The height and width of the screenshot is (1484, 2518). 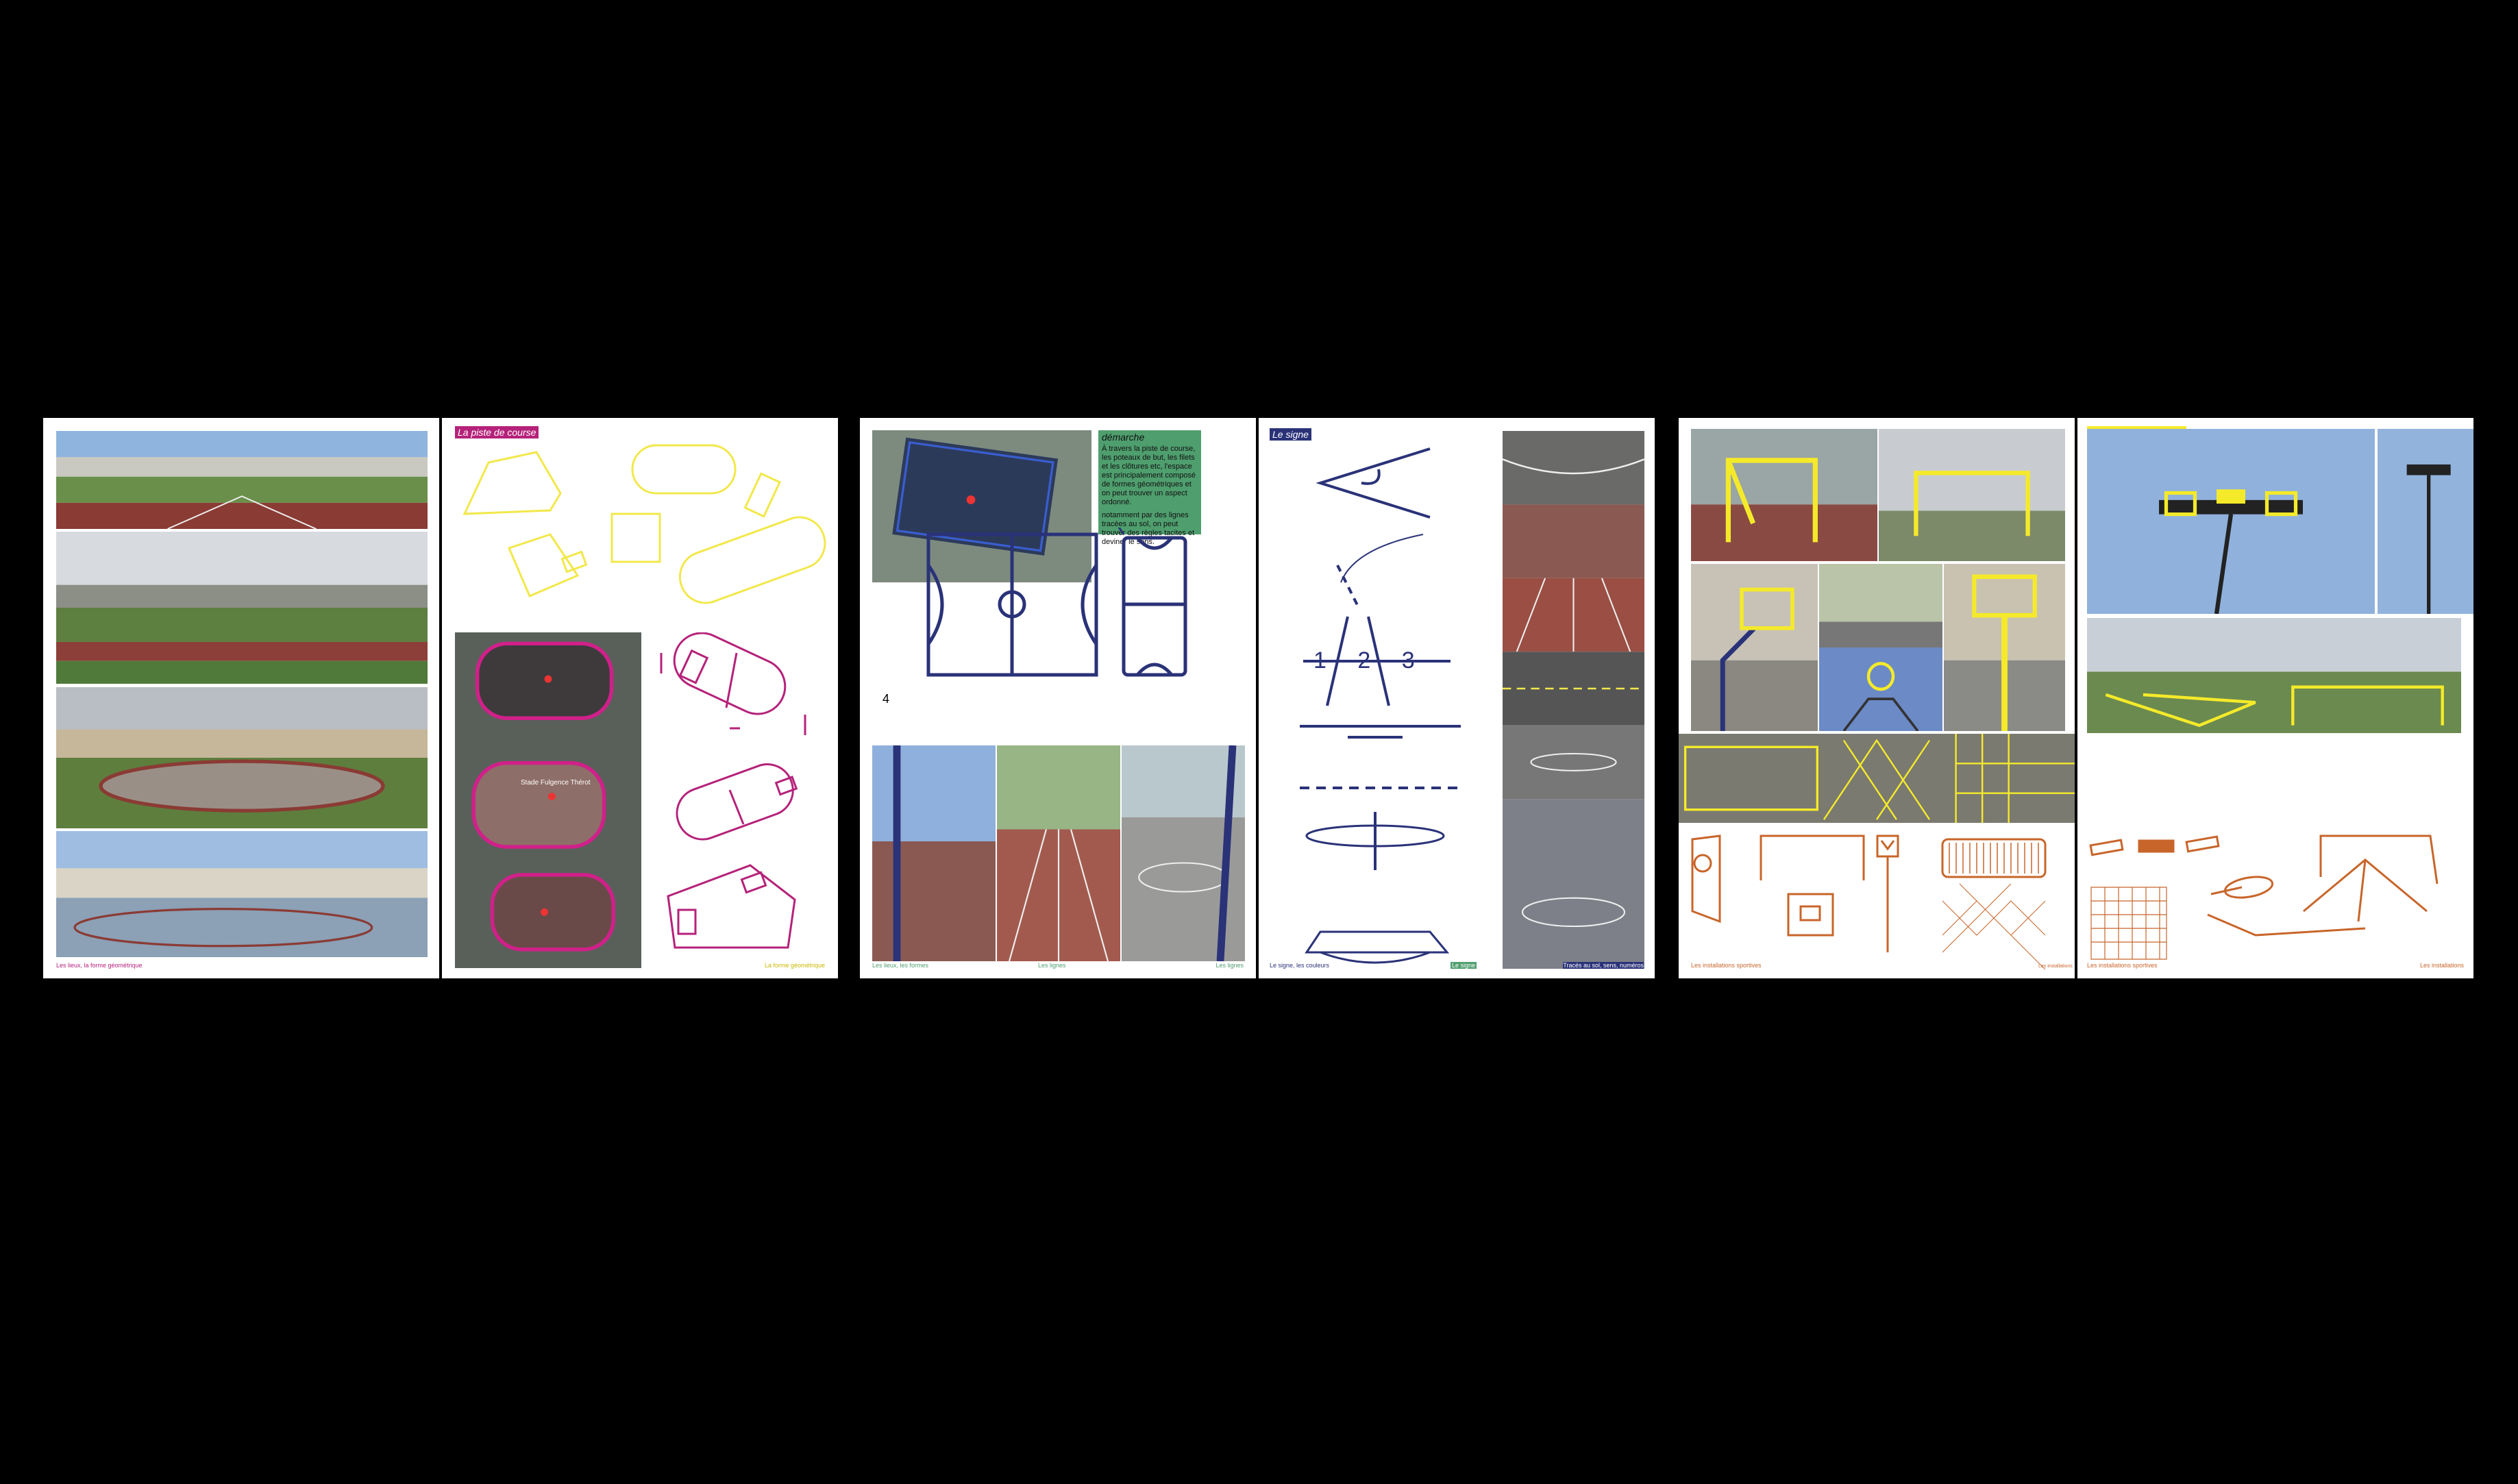 What do you see at coordinates (1370, 660) in the screenshot?
I see `lane-numbers: 1 2 3` at bounding box center [1370, 660].